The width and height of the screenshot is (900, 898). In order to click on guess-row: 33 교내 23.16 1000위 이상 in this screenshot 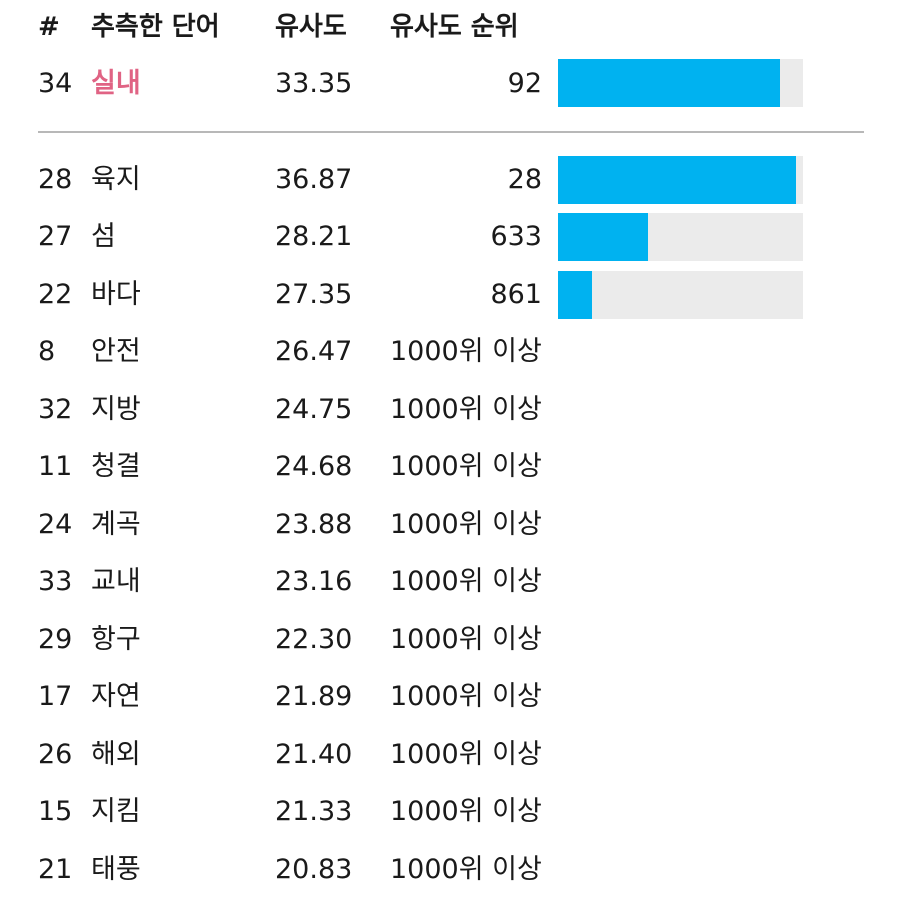, I will do `click(451, 582)`.